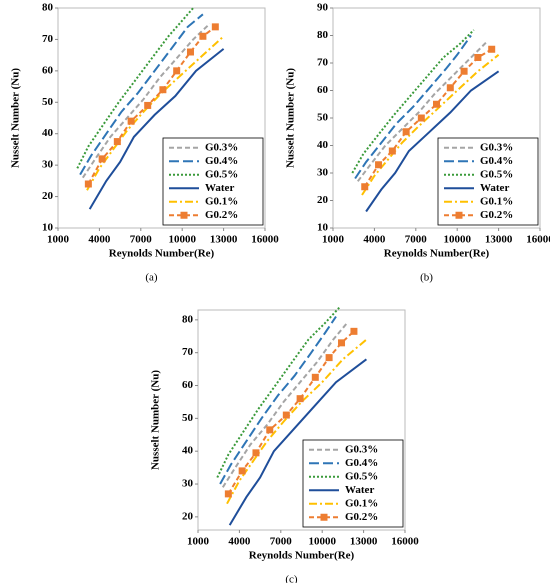 This screenshot has width=550, height=583. Describe the element at coordinates (48, 39) in the screenshot. I see `y-tick-label: 70` at that location.